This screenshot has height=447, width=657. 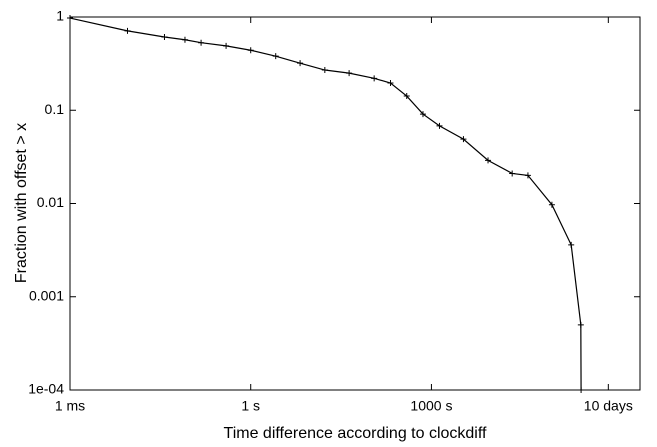 What do you see at coordinates (55, 109) in the screenshot?
I see `y-tick-label: 0.1` at bounding box center [55, 109].